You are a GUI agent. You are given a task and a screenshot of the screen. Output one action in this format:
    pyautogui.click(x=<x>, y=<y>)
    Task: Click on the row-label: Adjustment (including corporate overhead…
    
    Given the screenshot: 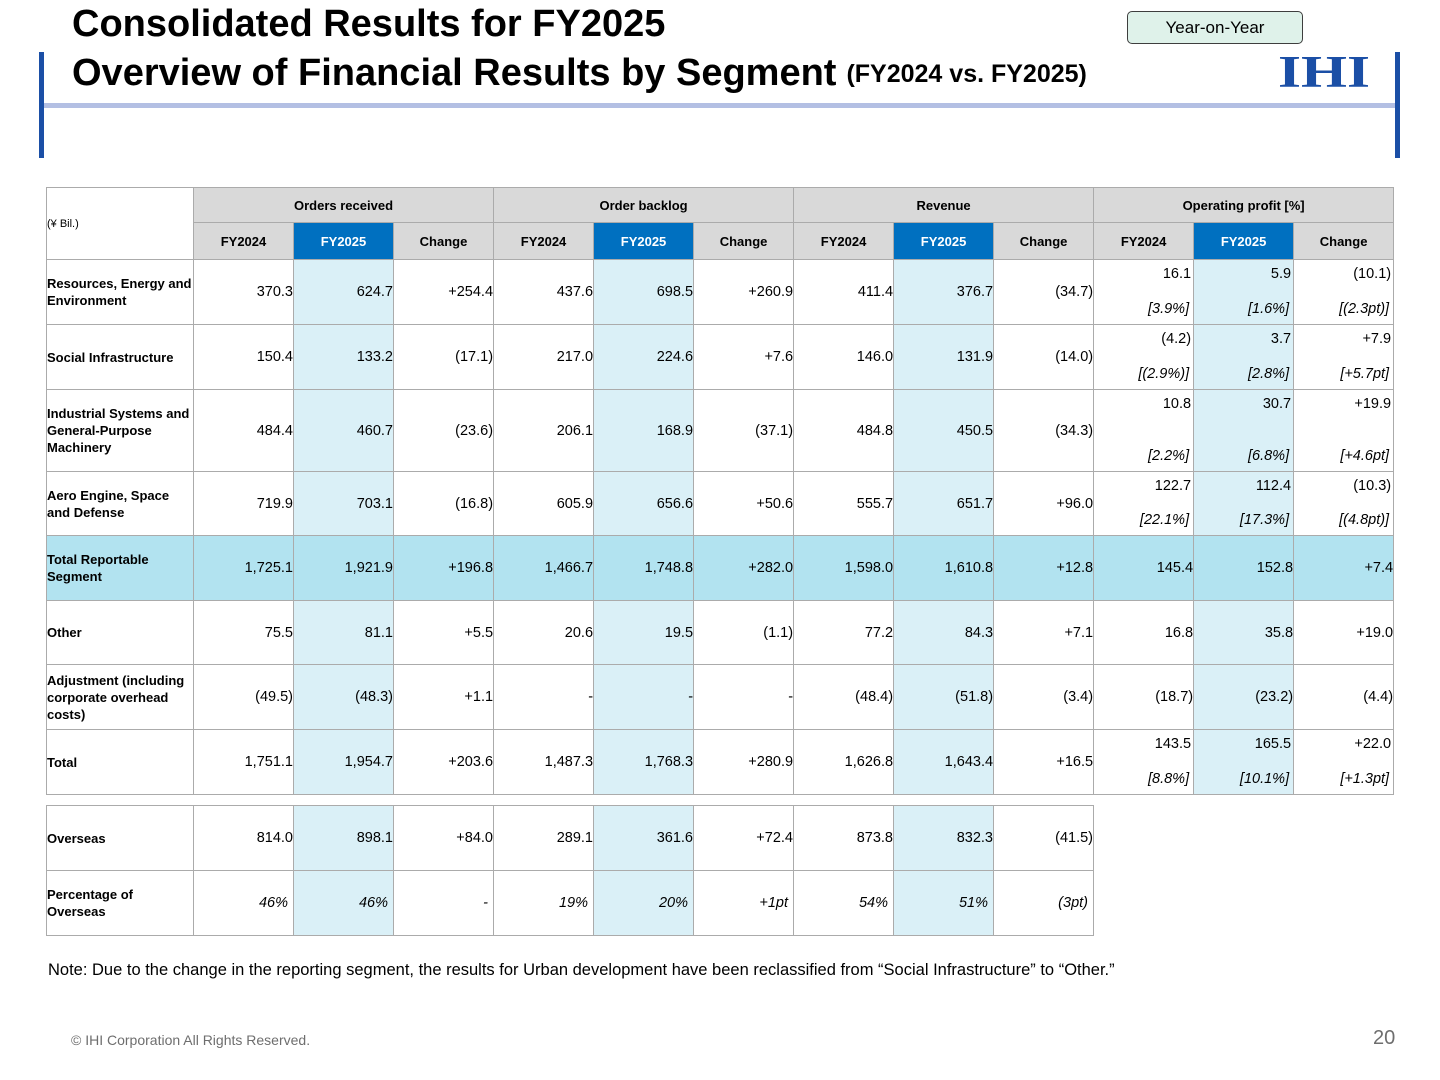 What is the action you would take?
    pyautogui.click(x=120, y=697)
    